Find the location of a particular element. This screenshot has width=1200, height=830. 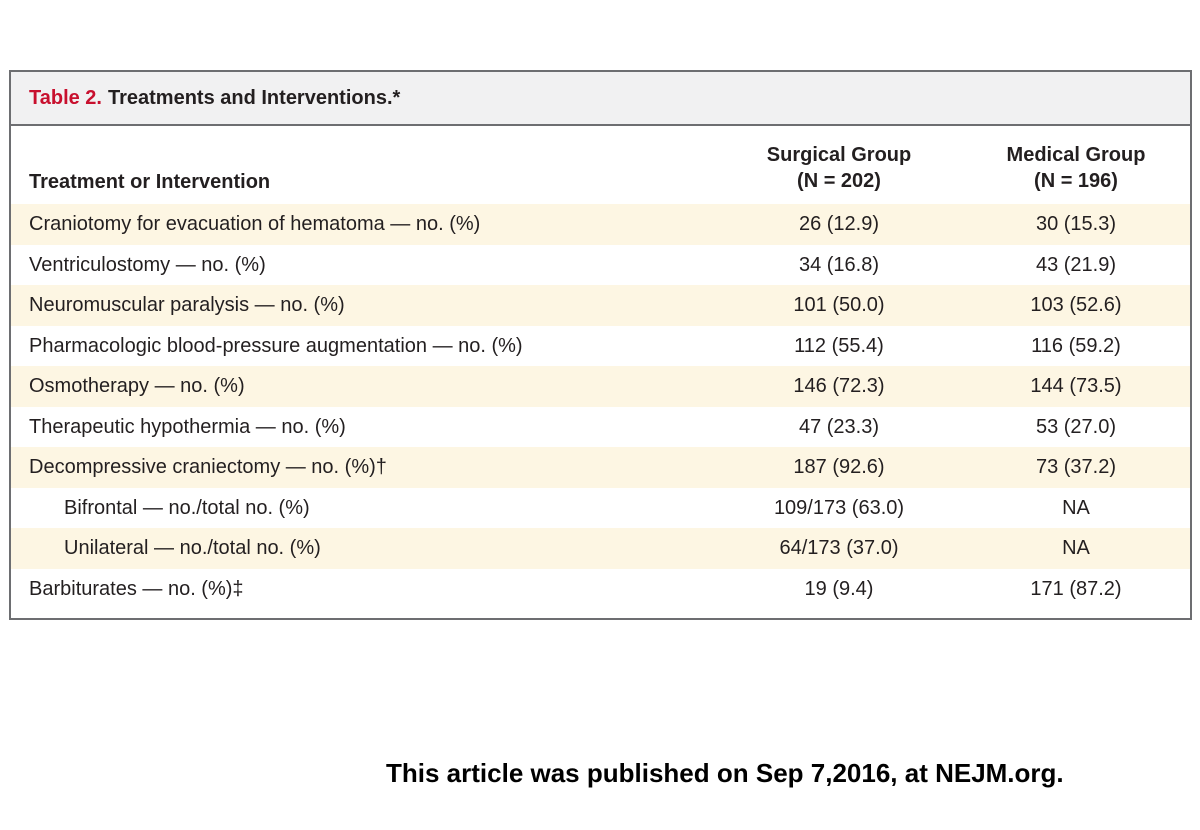

row-surgical-value: 187 (92.6) is located at coordinates (839, 467).